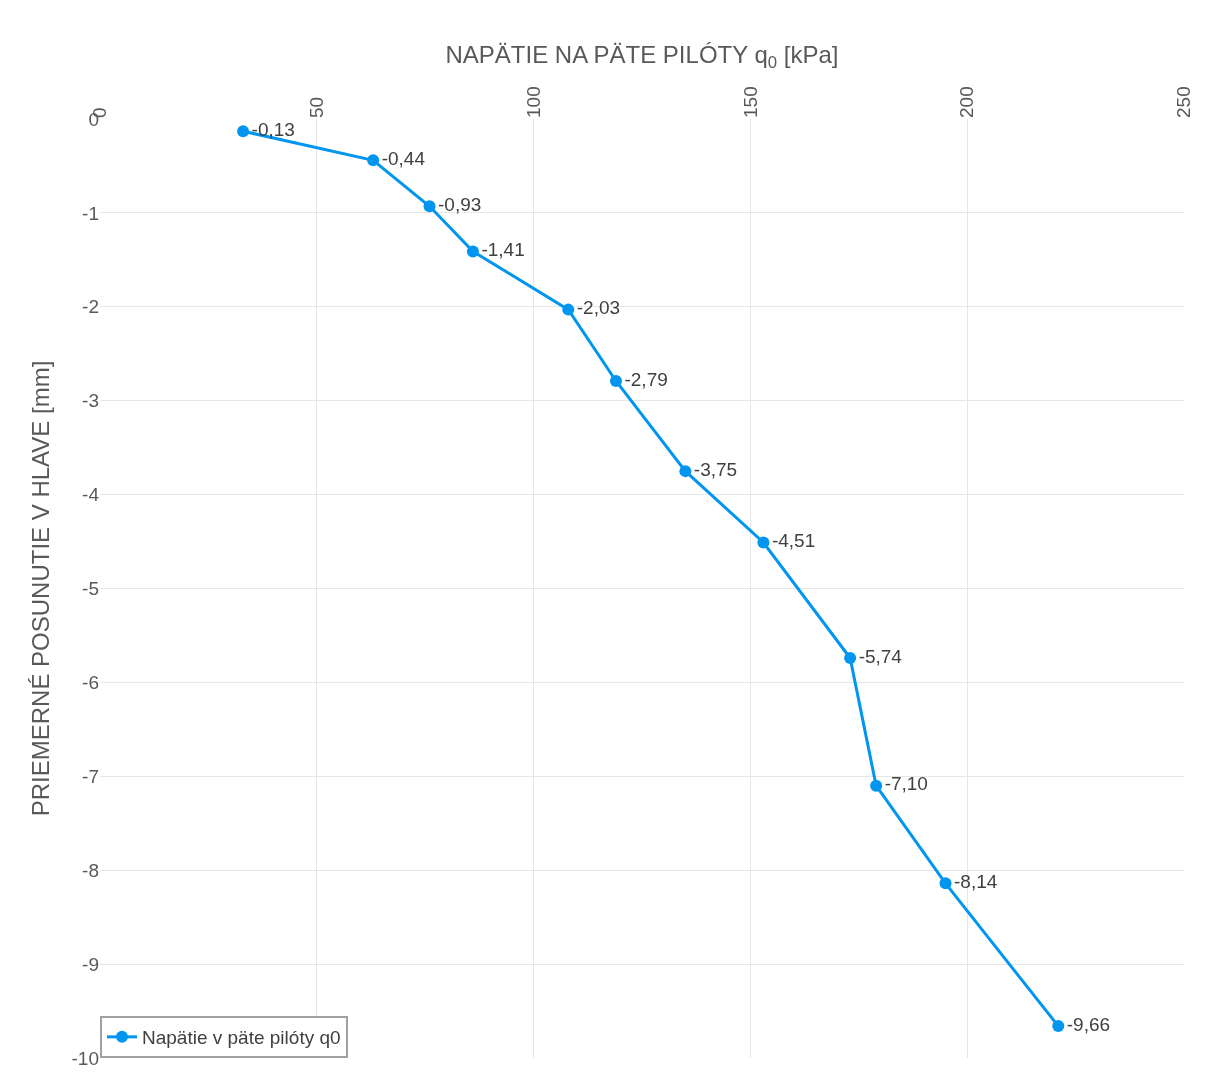  What do you see at coordinates (793, 541) in the screenshot?
I see `data-label: -4,51` at bounding box center [793, 541].